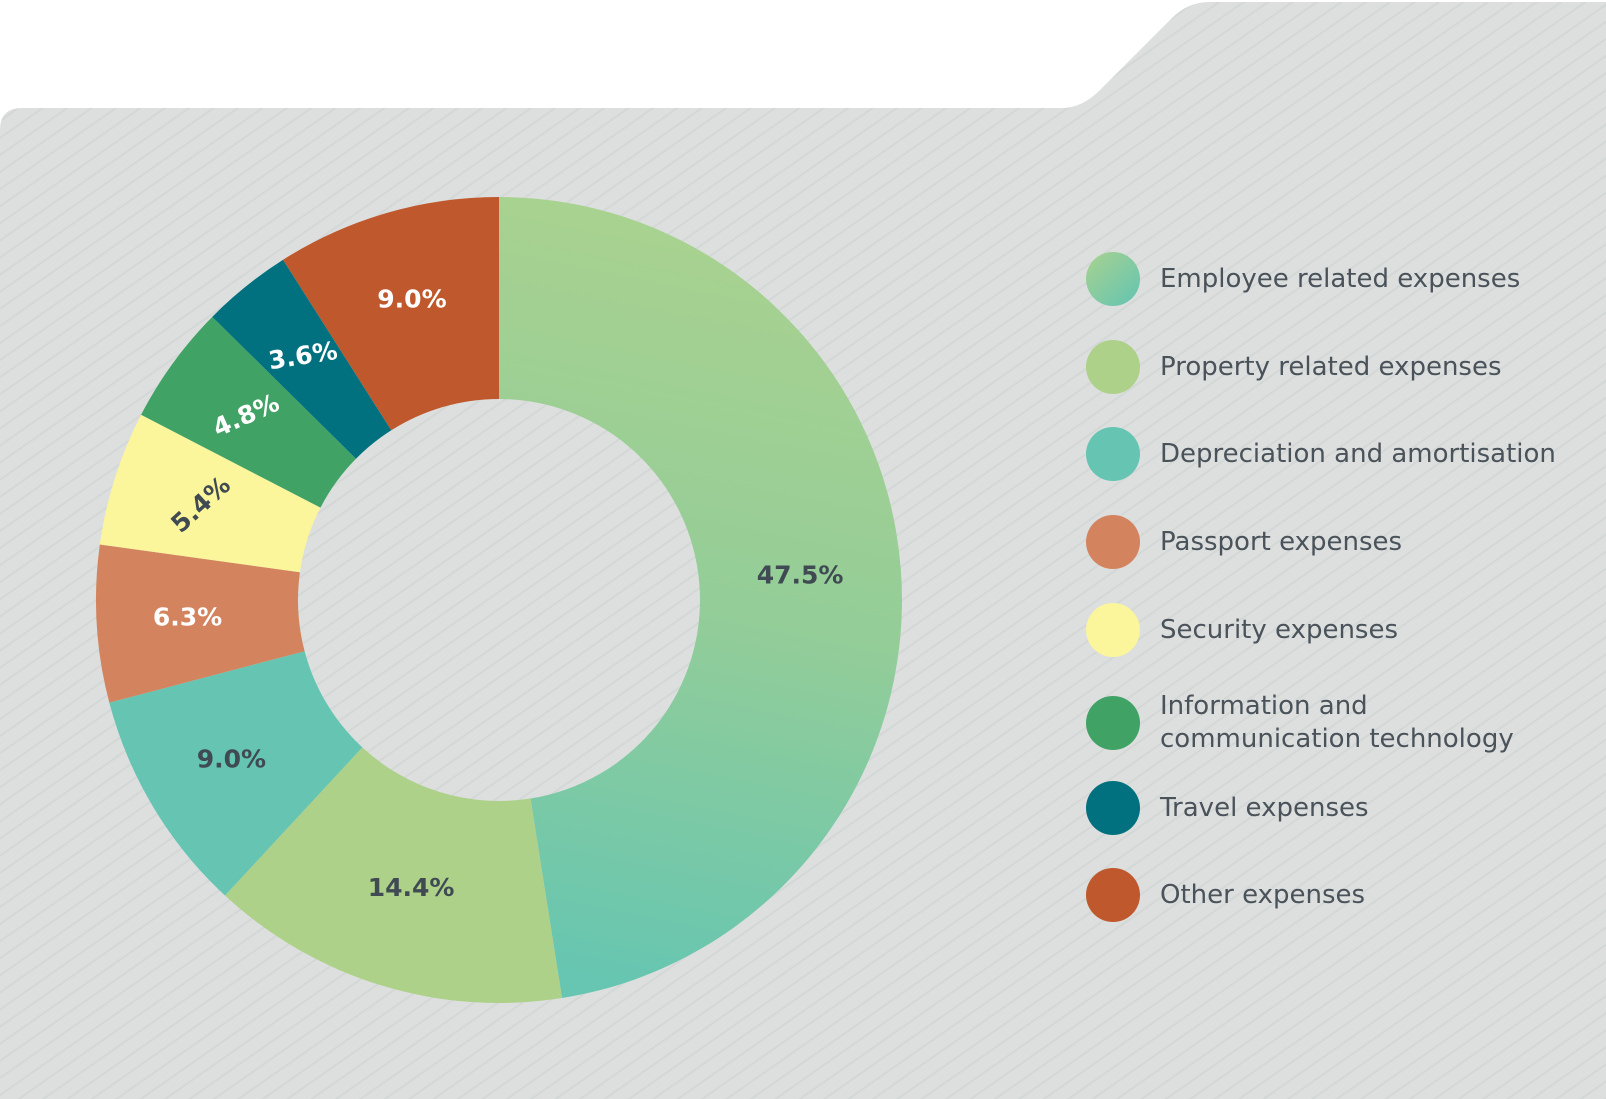  I want to click on legend-item-security-expenses: Security expenses, so click(1242, 630).